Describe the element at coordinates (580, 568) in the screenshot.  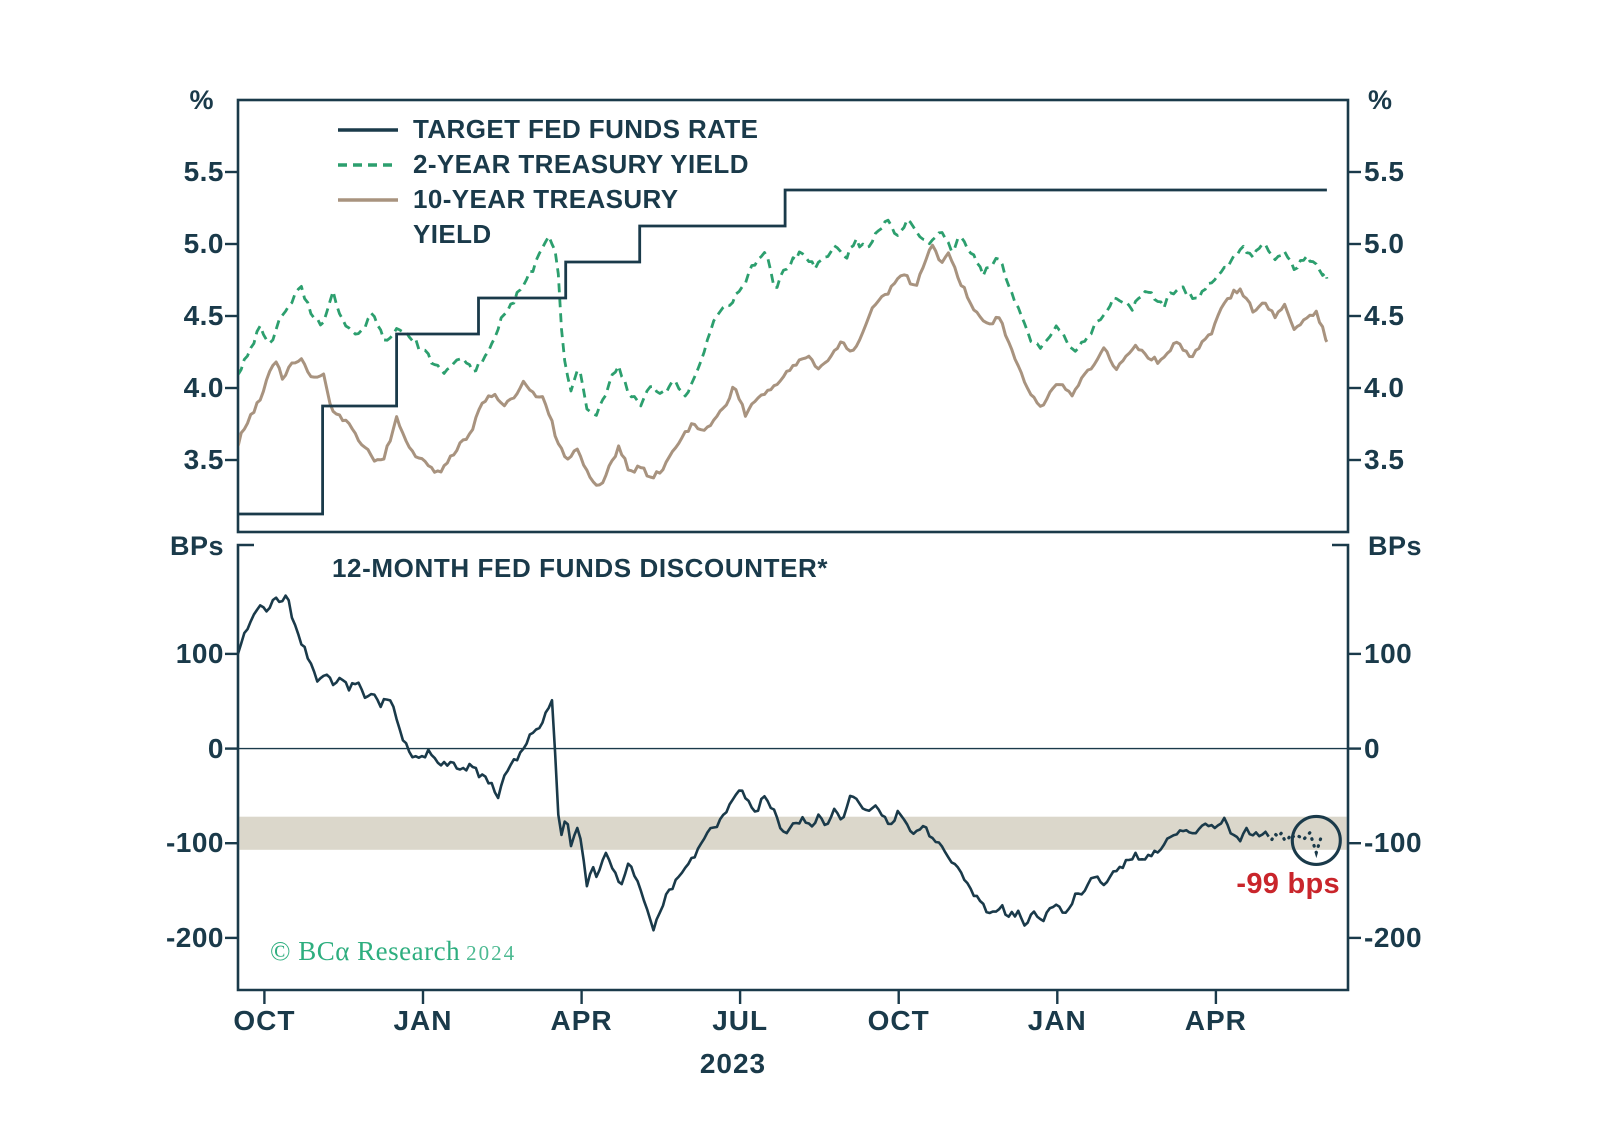
I see `bottom-panel-title: 12-MONTH FED FUNDS DISCOUNTER*` at that location.